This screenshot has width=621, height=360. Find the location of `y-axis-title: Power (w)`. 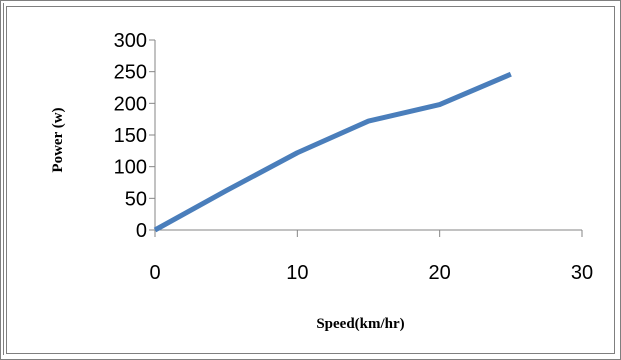

y-axis-title: Power (w) is located at coordinates (58, 139).